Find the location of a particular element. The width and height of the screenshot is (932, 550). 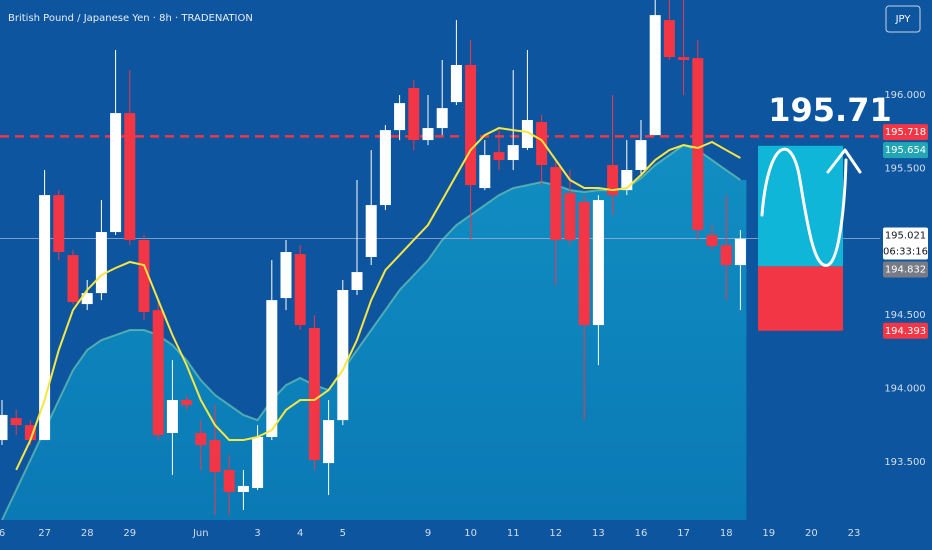

currency-button is located at coordinates (903, 19).